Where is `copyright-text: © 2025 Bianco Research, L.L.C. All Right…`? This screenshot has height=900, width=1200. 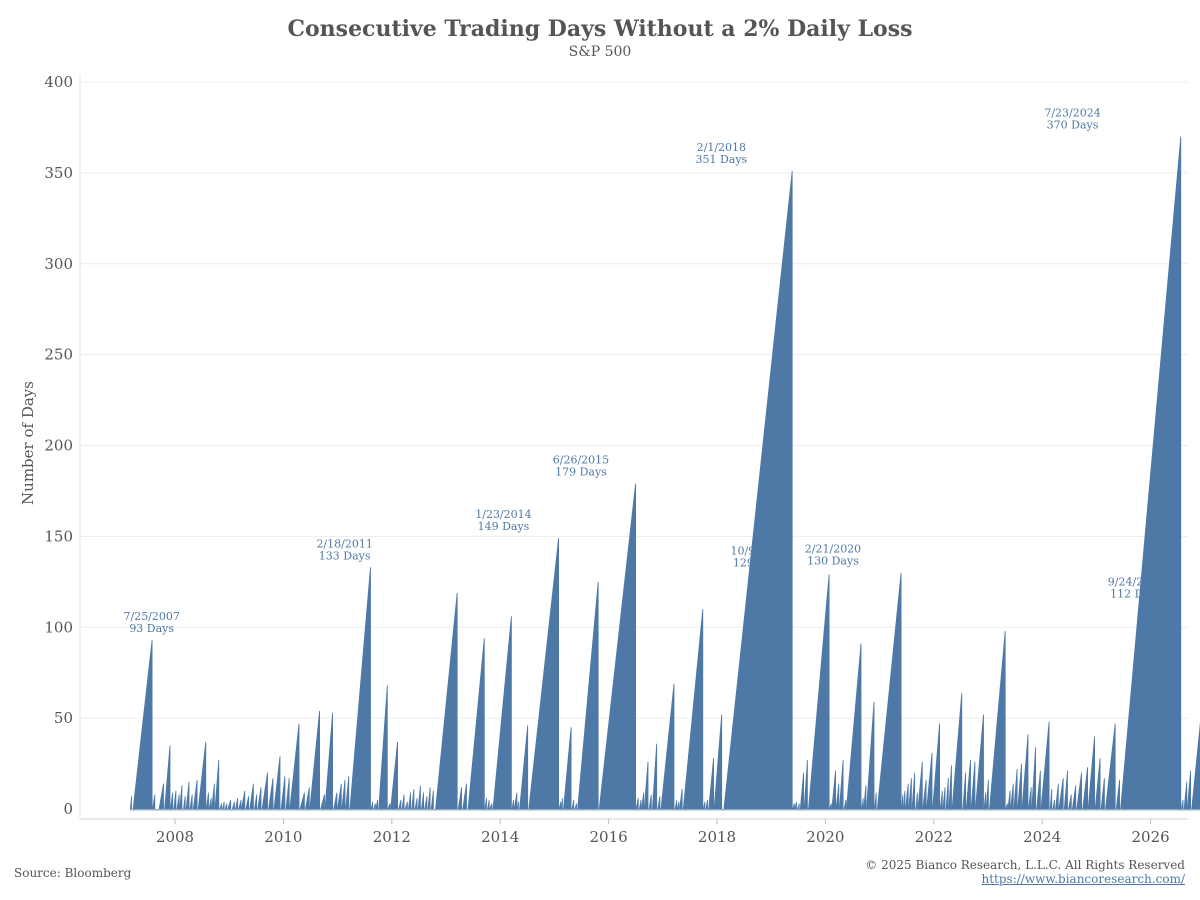 copyright-text: © 2025 Bianco Research, L.L.C. All Right… is located at coordinates (1025, 865).